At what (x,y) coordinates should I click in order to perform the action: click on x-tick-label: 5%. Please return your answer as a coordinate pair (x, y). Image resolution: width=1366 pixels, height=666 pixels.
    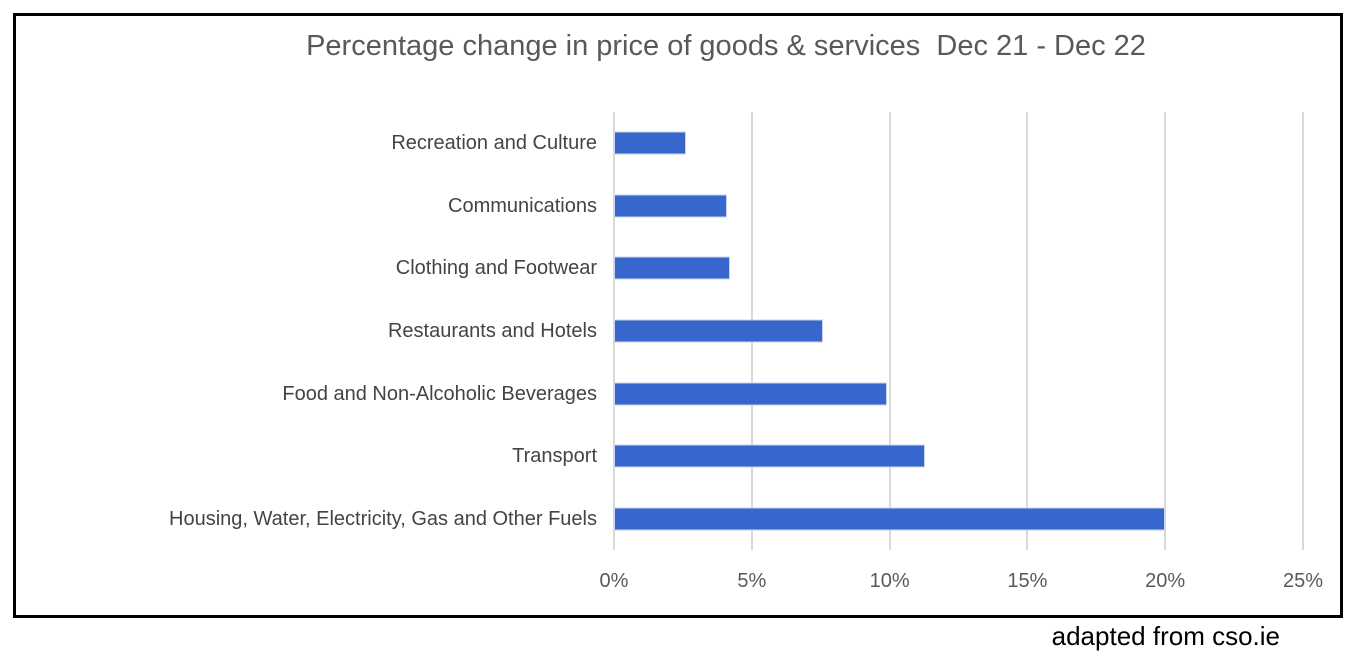
    Looking at the image, I should click on (752, 581).